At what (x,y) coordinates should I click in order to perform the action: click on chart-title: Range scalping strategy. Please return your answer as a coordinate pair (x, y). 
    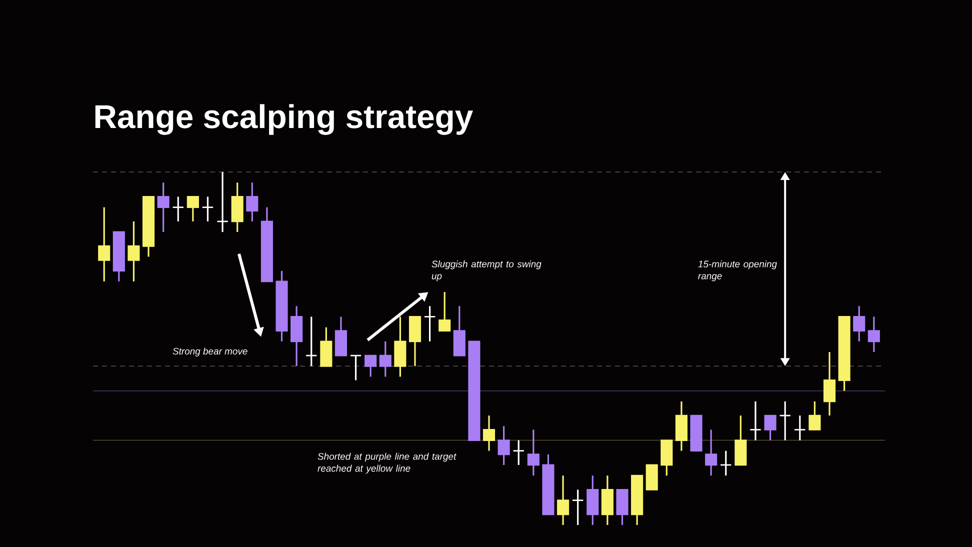
    Looking at the image, I should click on (284, 119).